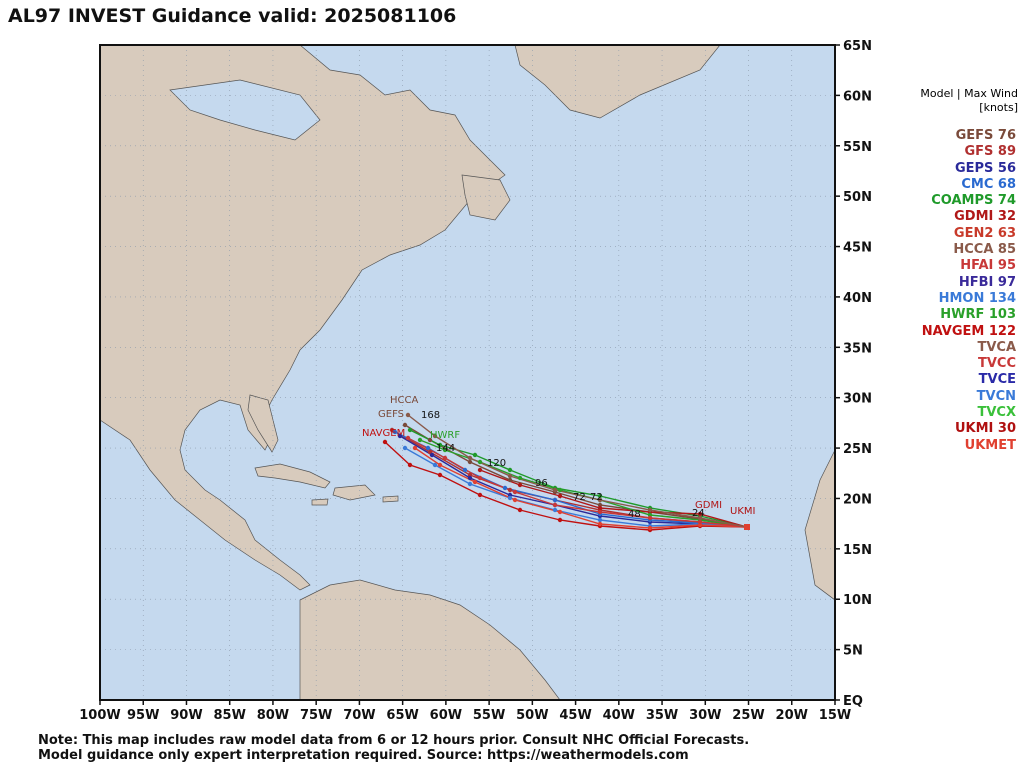 The height and width of the screenshot is (768, 1024). I want to click on lat-tick-label: 55N, so click(857, 147).